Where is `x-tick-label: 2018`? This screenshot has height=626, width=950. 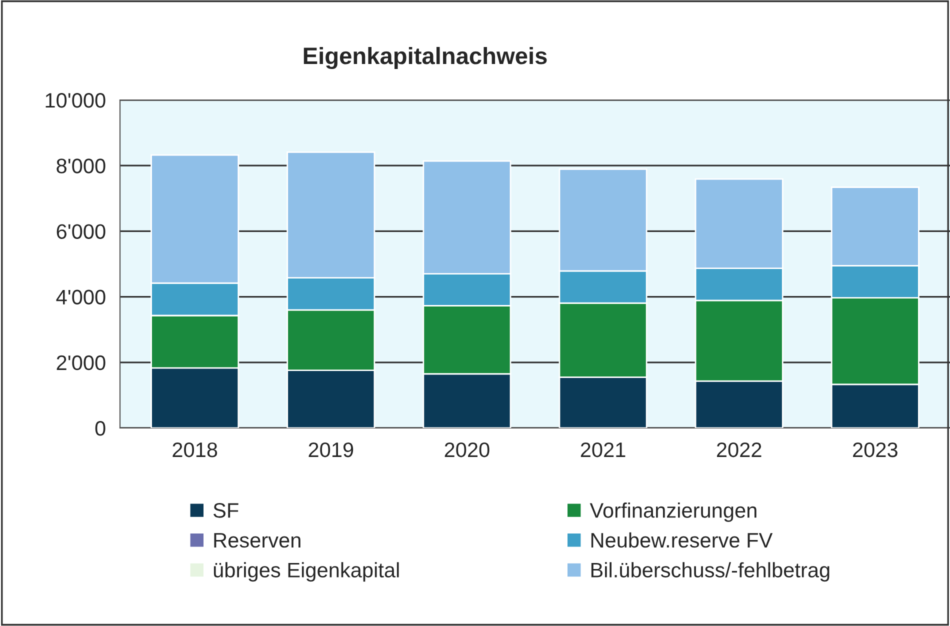 x-tick-label: 2018 is located at coordinates (195, 450).